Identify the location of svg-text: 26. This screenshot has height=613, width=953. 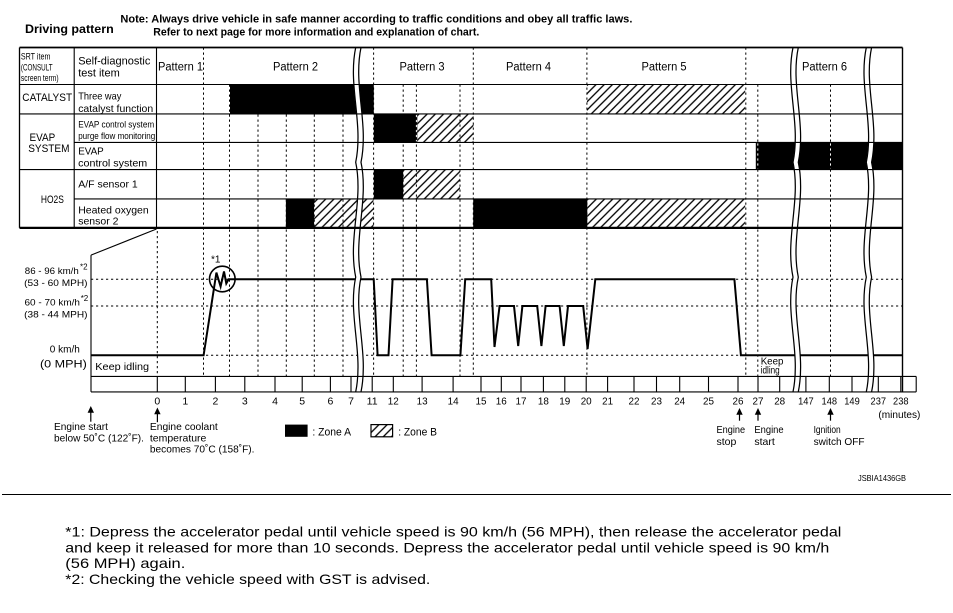
(738, 402).